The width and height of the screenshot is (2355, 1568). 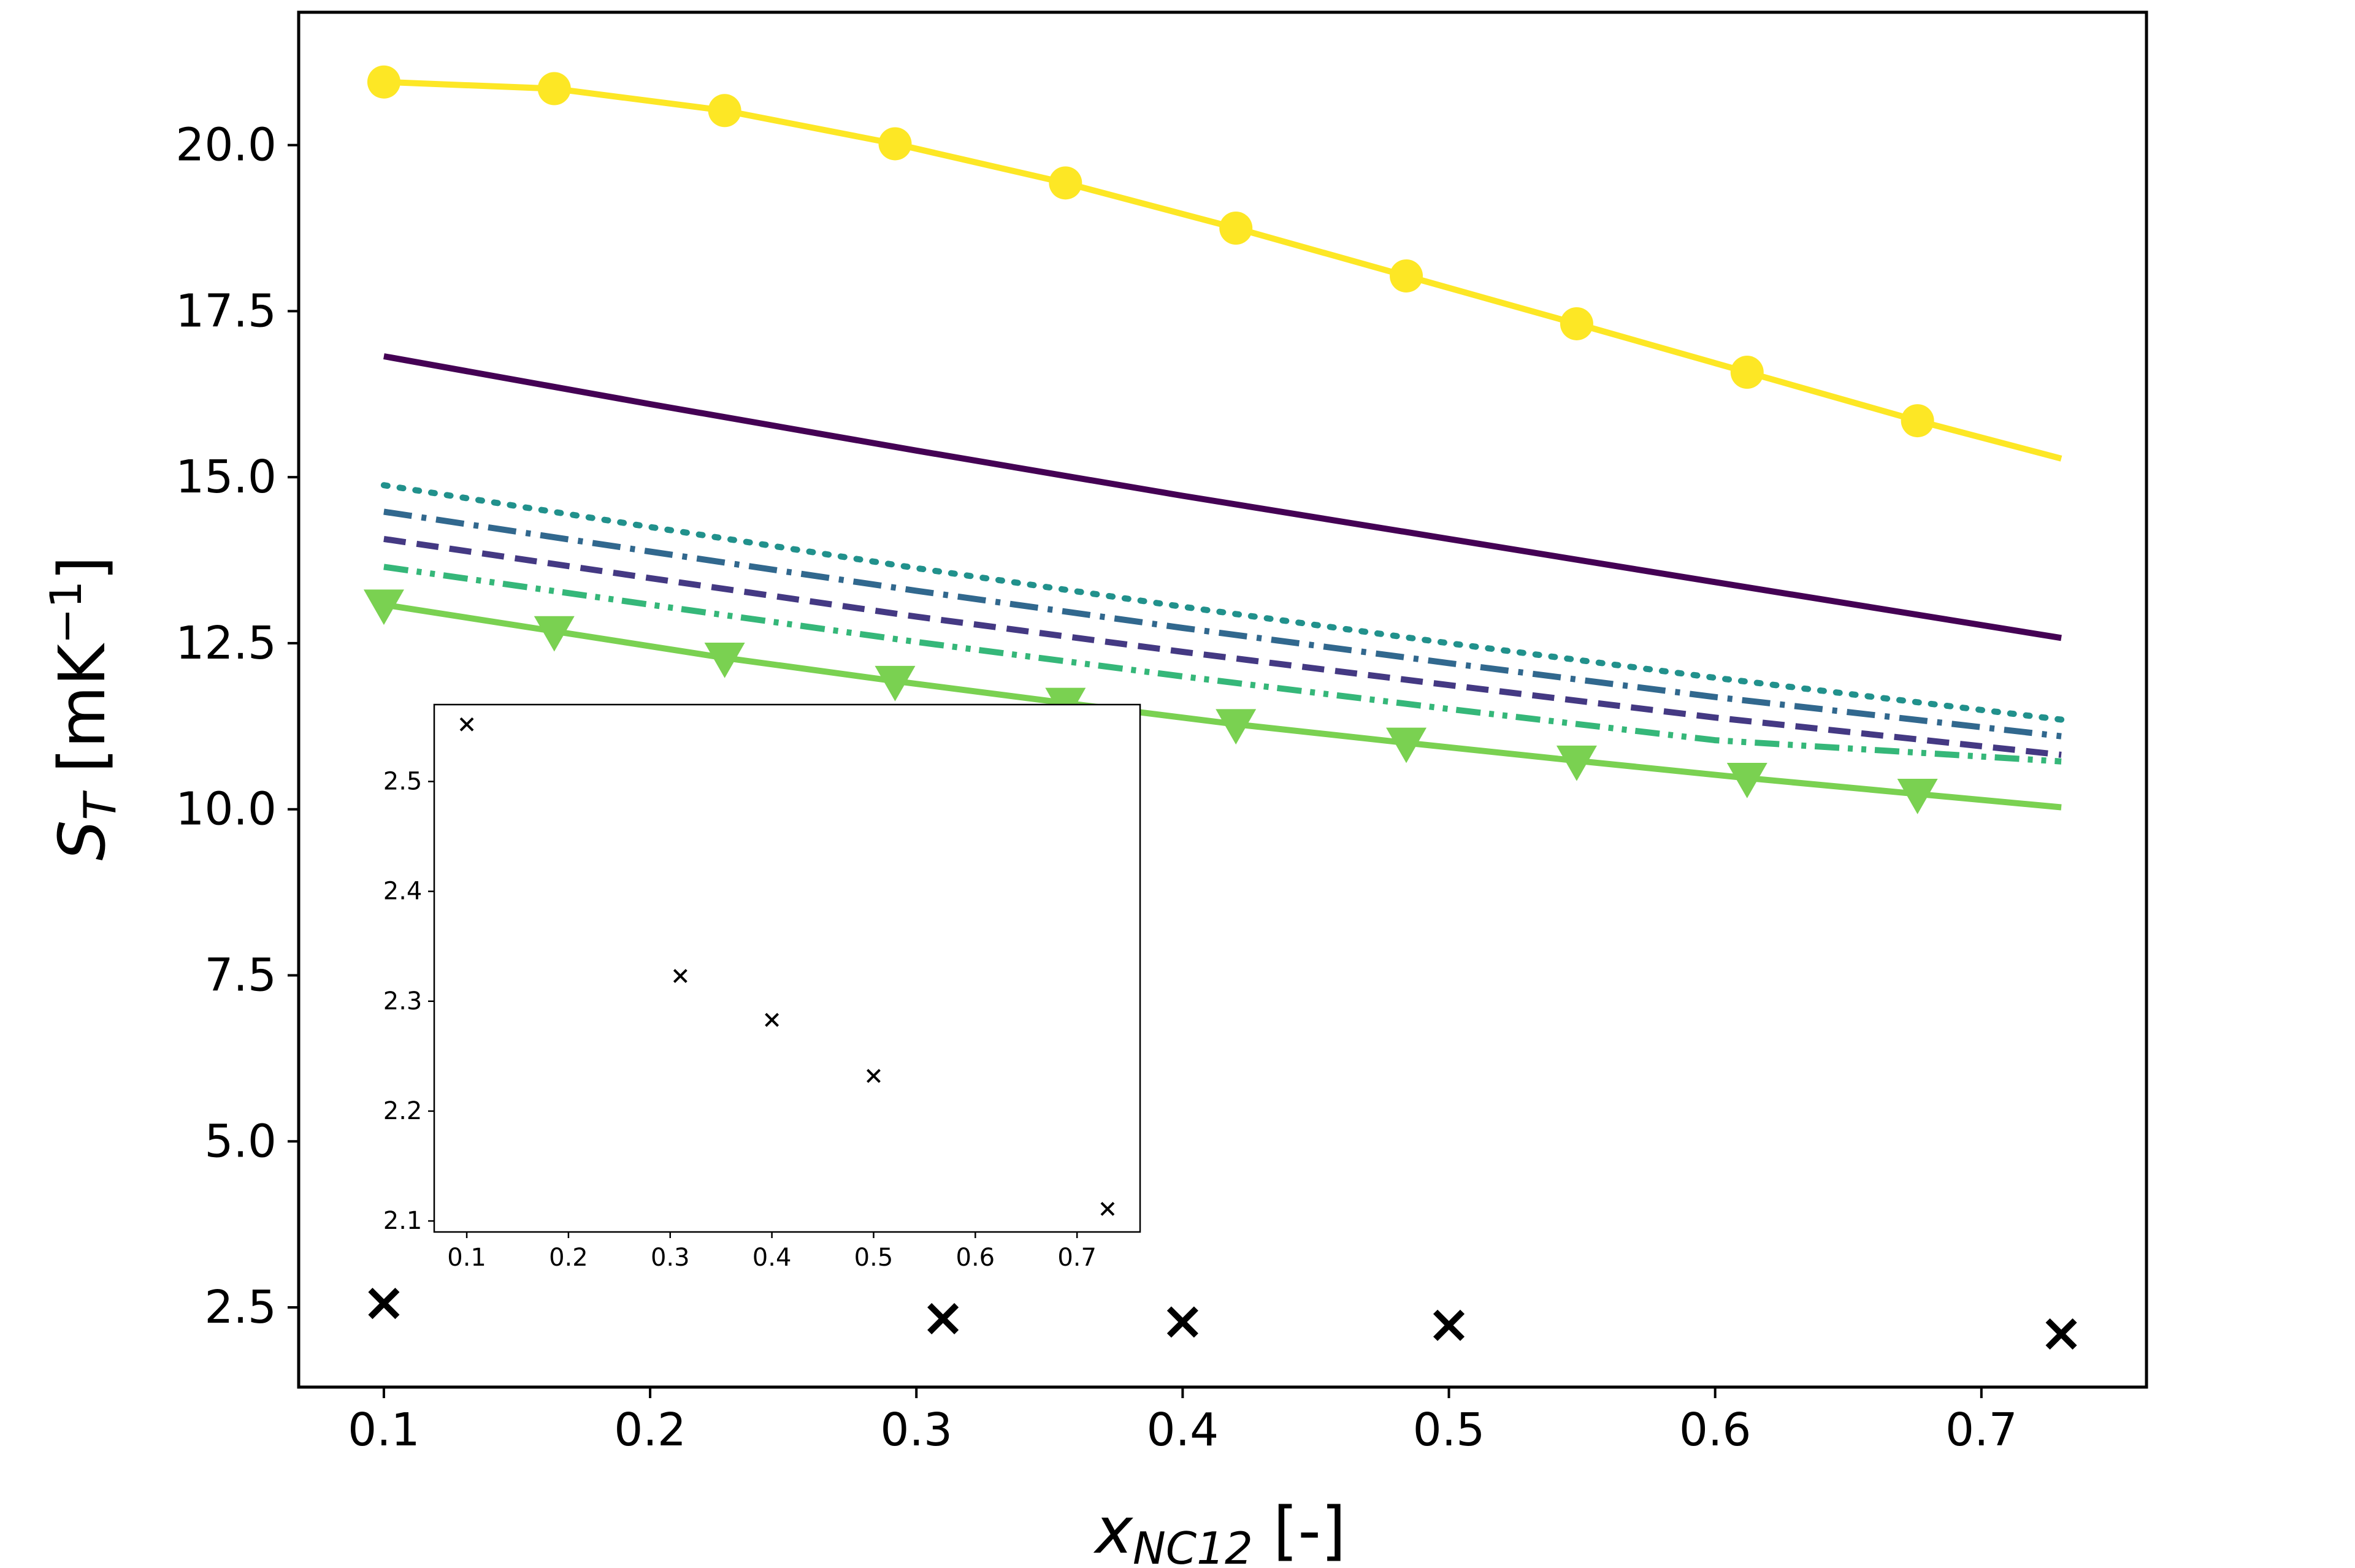 I want to click on y-axis-label-sub: T, so click(x=100, y=805).